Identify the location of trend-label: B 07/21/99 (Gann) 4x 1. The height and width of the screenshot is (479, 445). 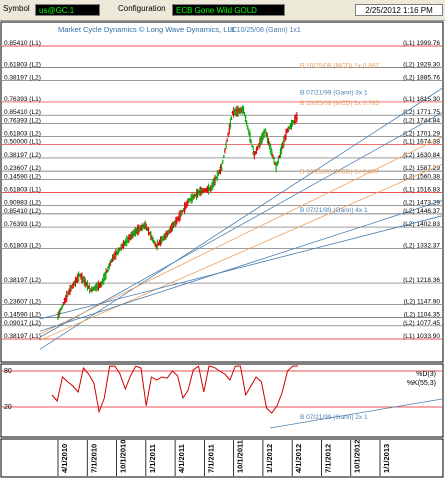
(334, 210).